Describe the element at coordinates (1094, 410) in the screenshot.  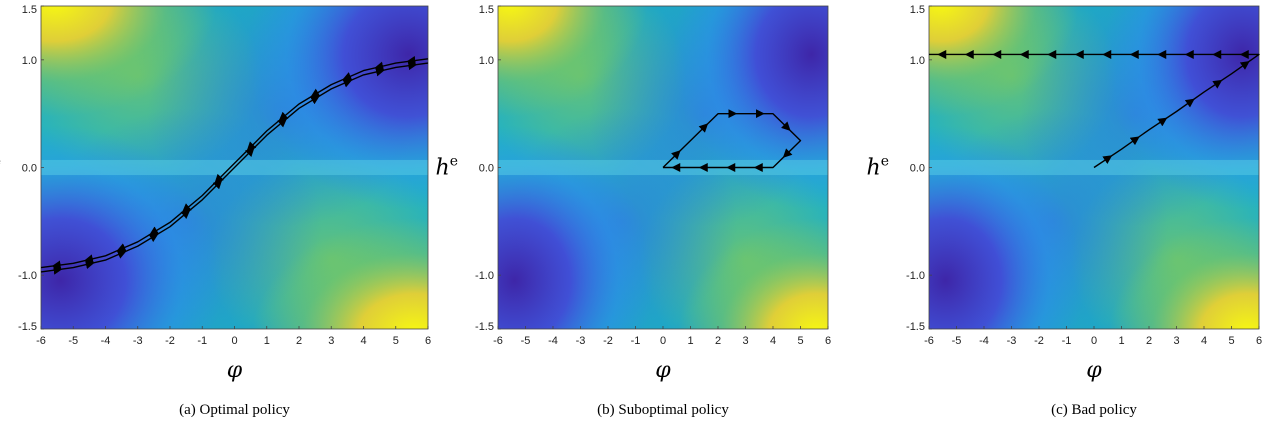
I see `panel-caption: (c) Bad policy` at that location.